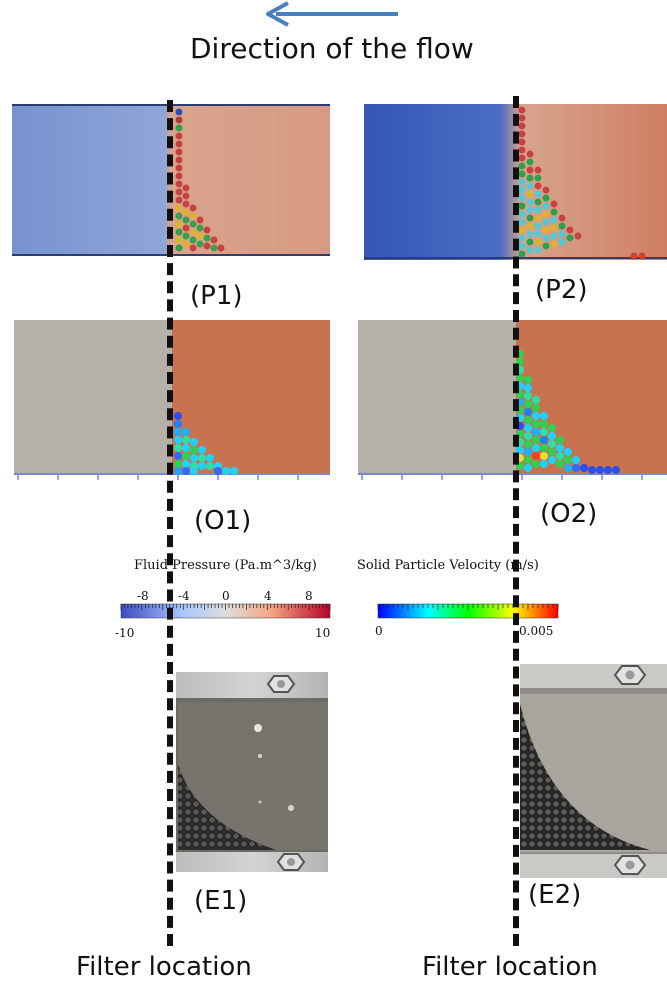  I want to click on pressure-tick-label: 0, so click(226, 596).